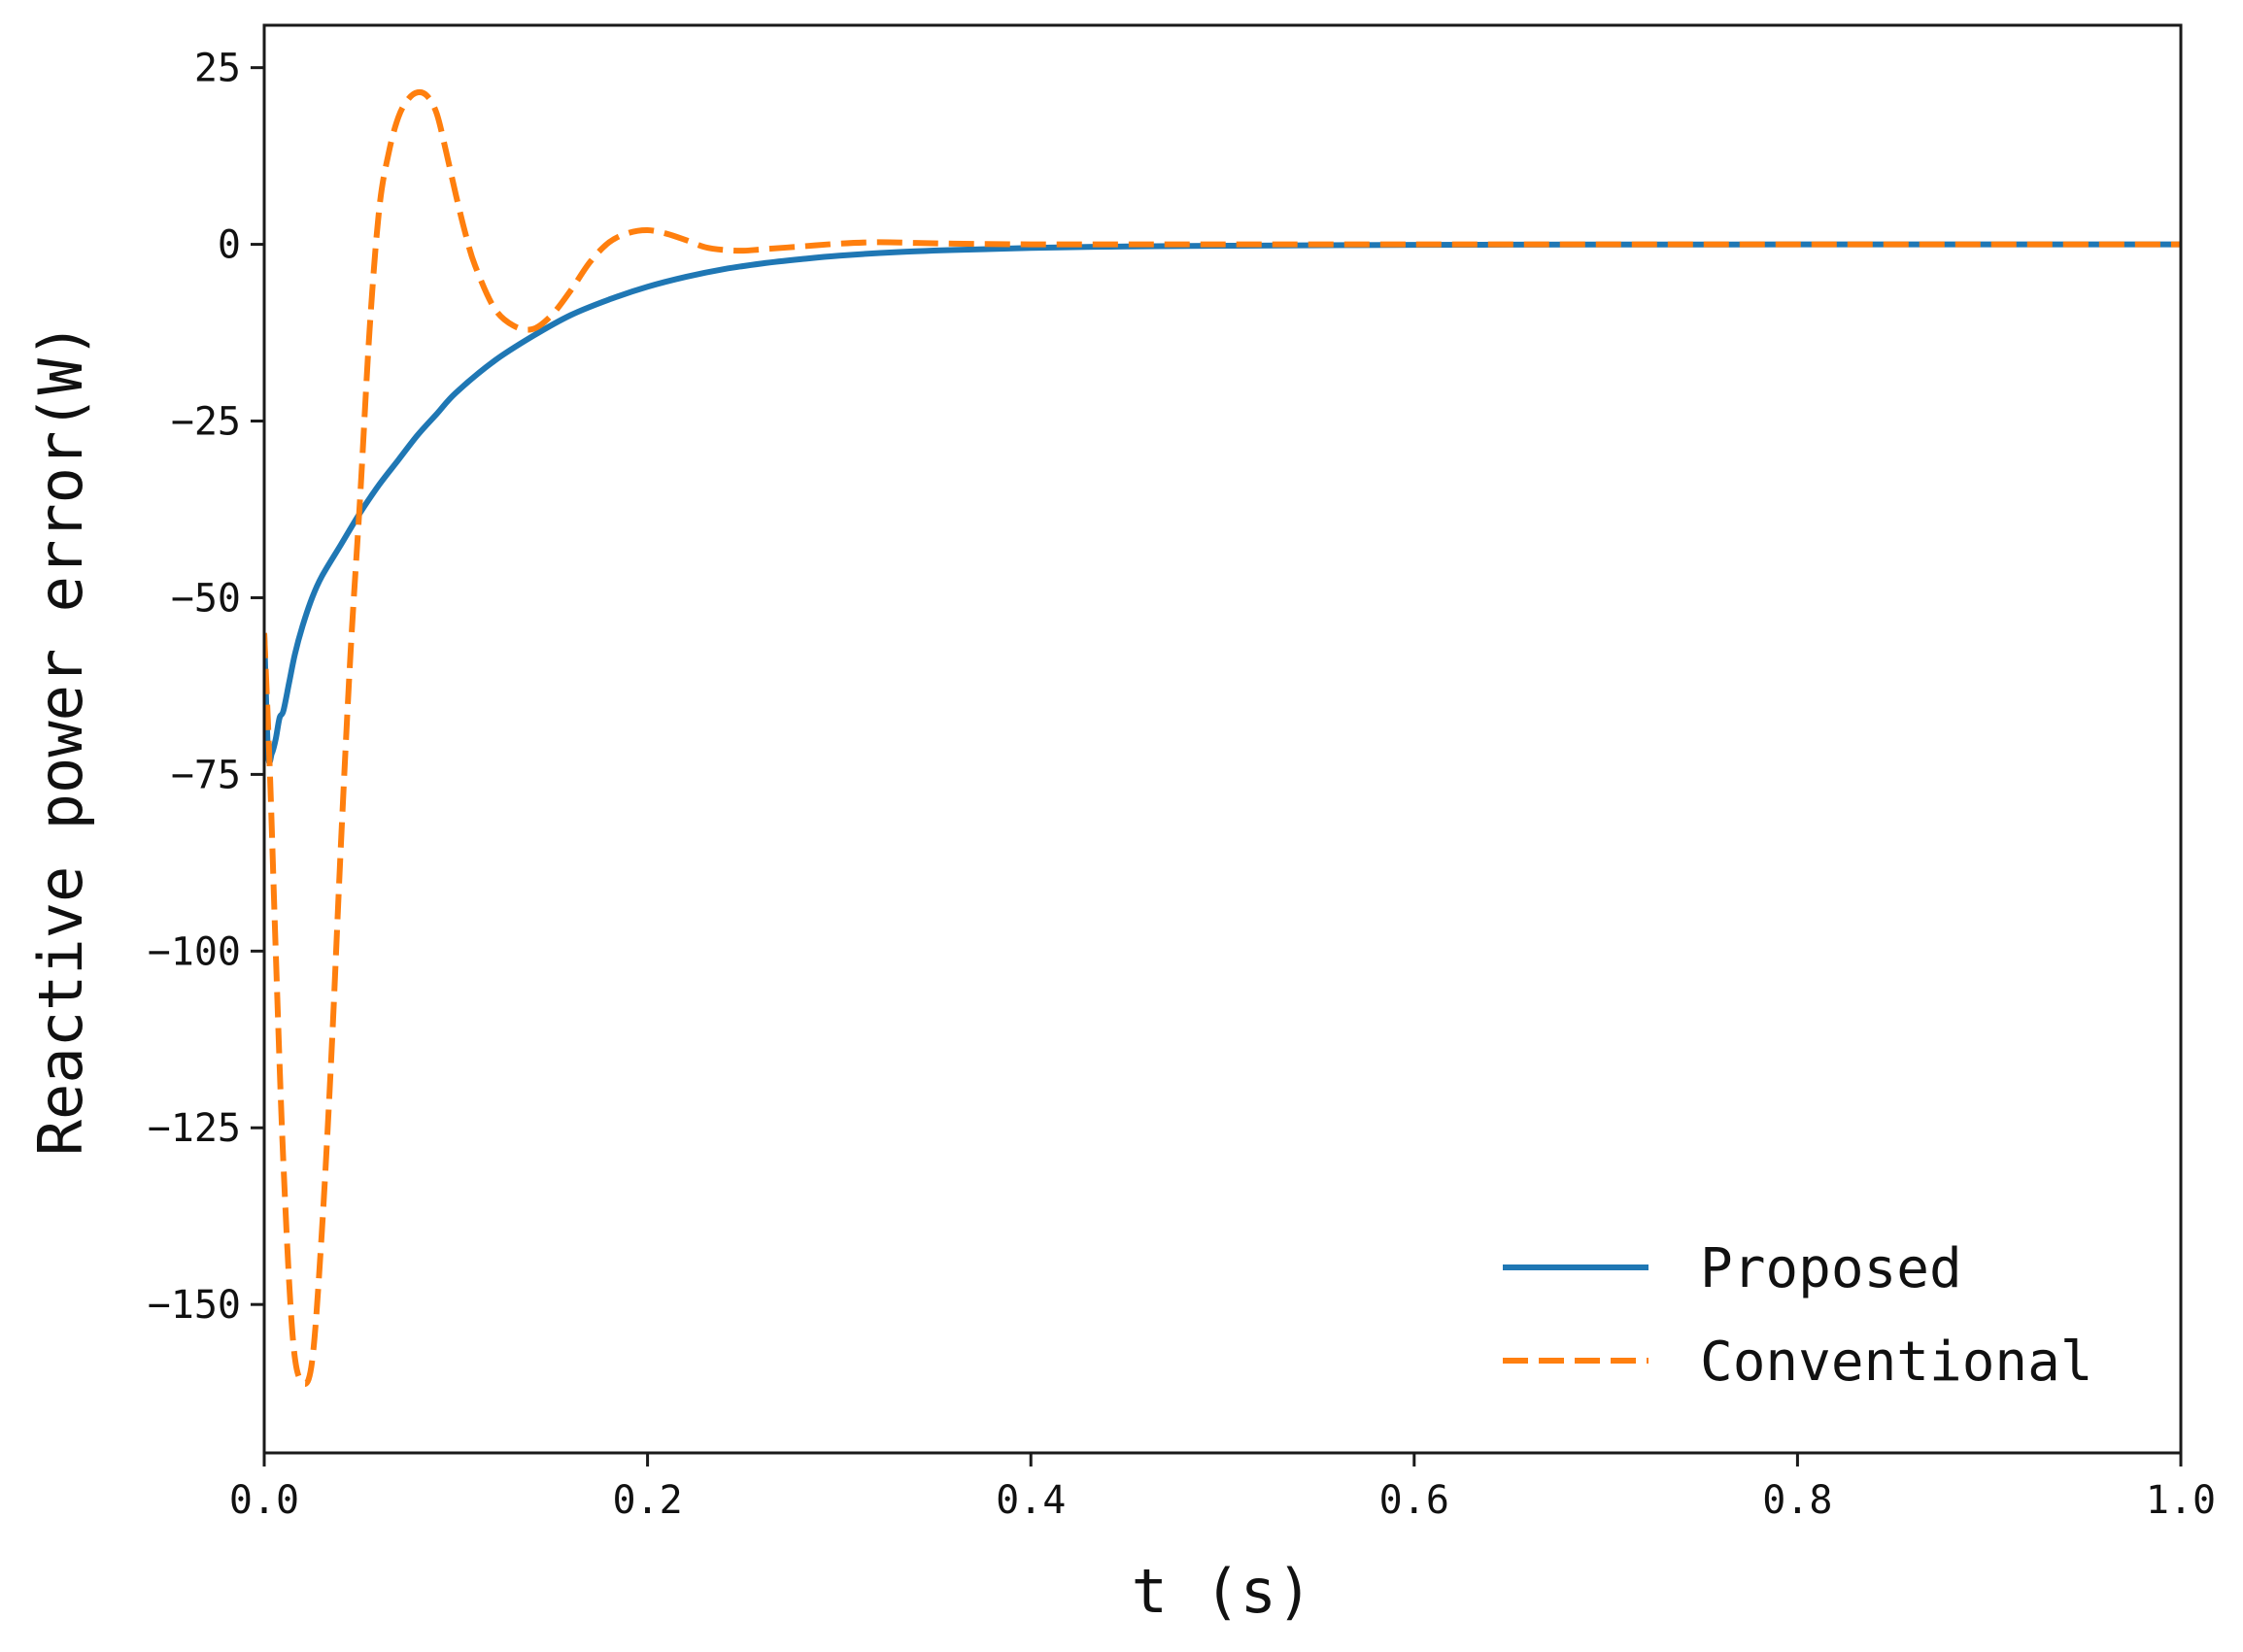  I want to click on x-tick-label: 0.8, so click(1797, 1500).